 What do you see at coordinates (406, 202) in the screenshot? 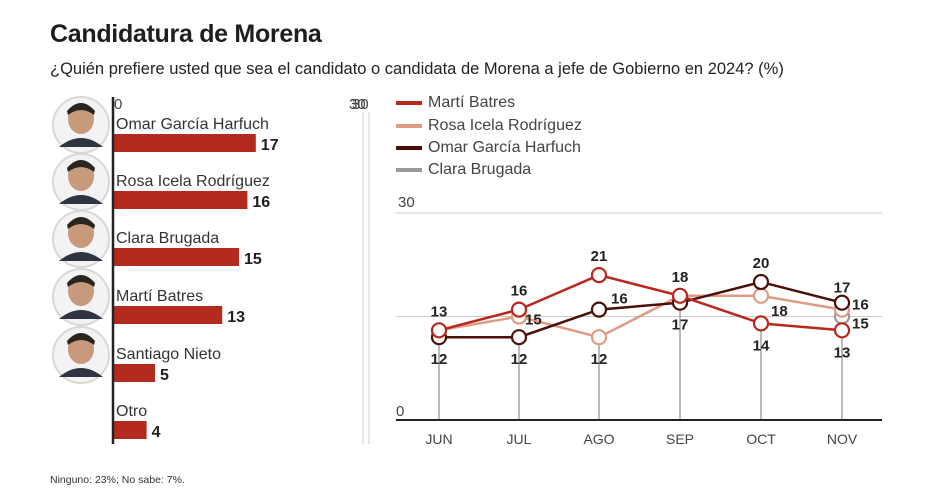
I see `line-y-tick-30: 30` at bounding box center [406, 202].